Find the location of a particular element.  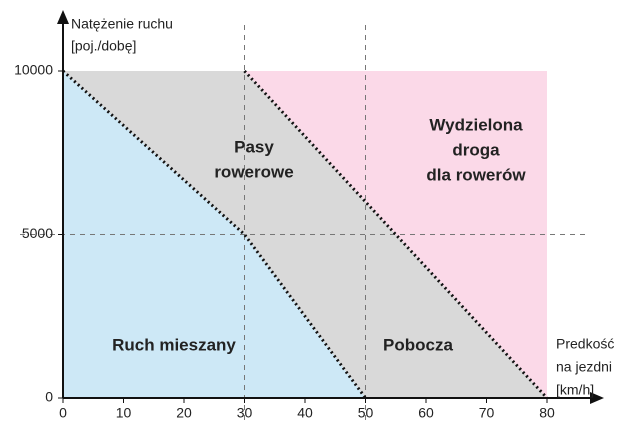

region-label: dla rowerów is located at coordinates (476, 174).